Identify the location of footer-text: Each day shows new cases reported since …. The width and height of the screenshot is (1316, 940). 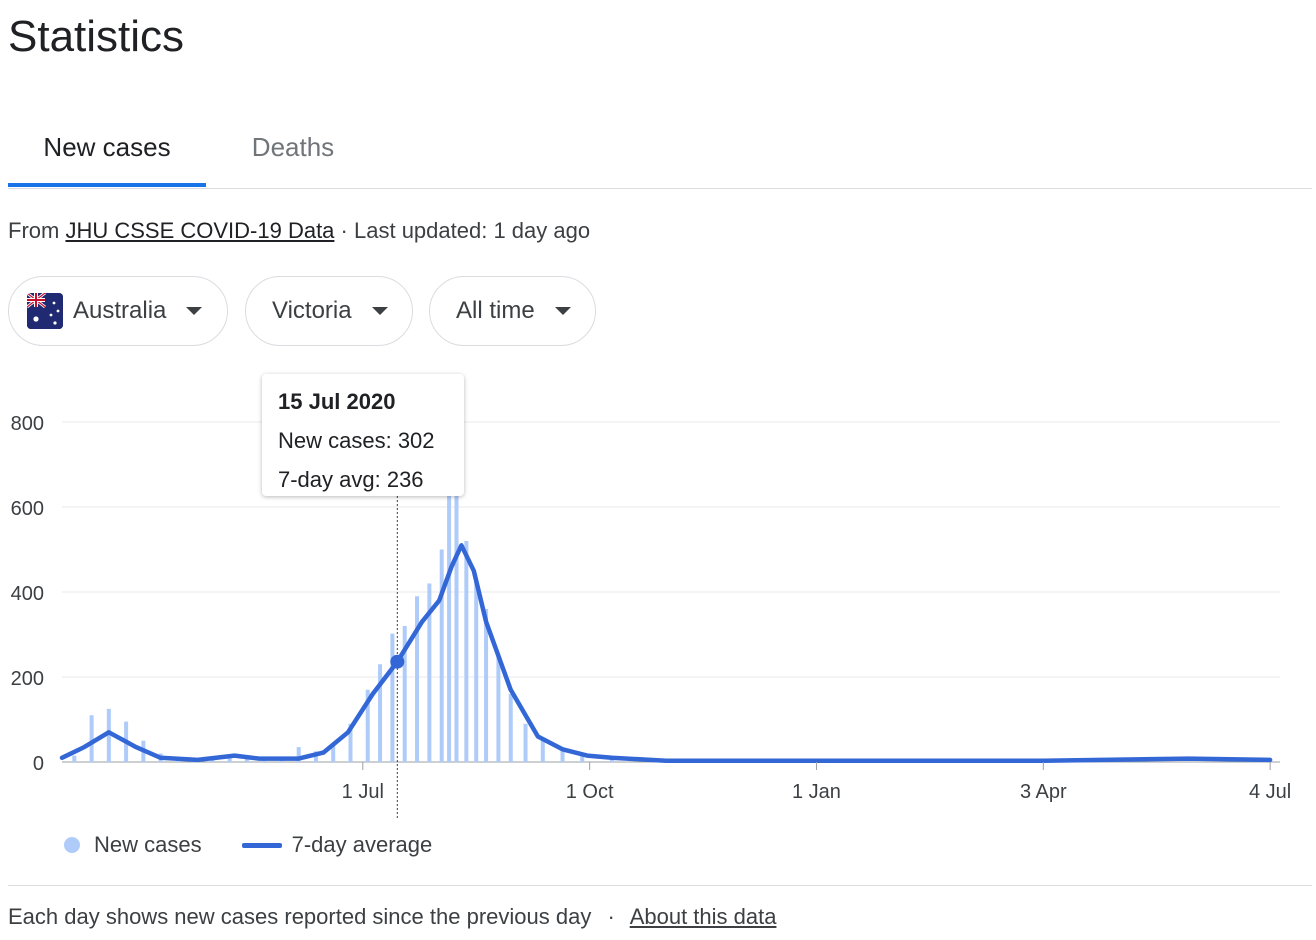
(300, 916).